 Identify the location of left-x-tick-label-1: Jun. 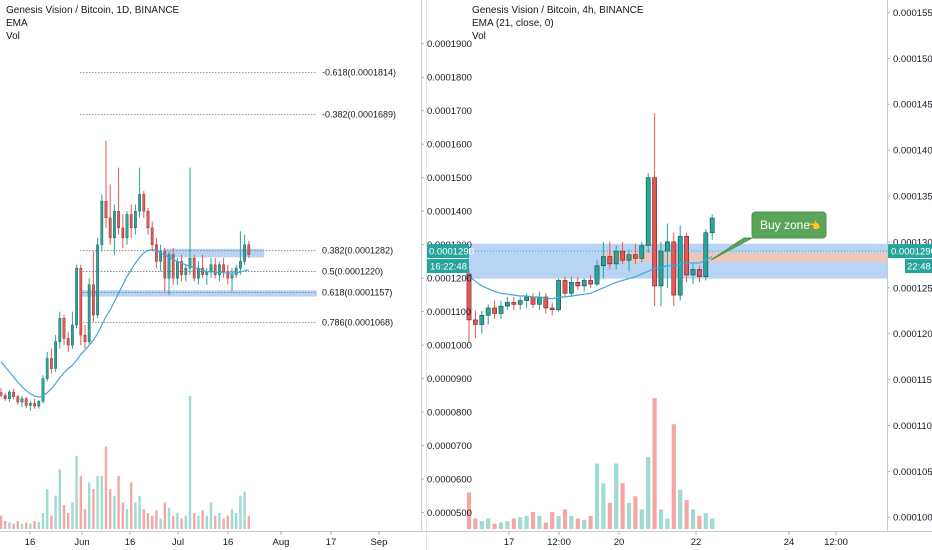
(81, 542).